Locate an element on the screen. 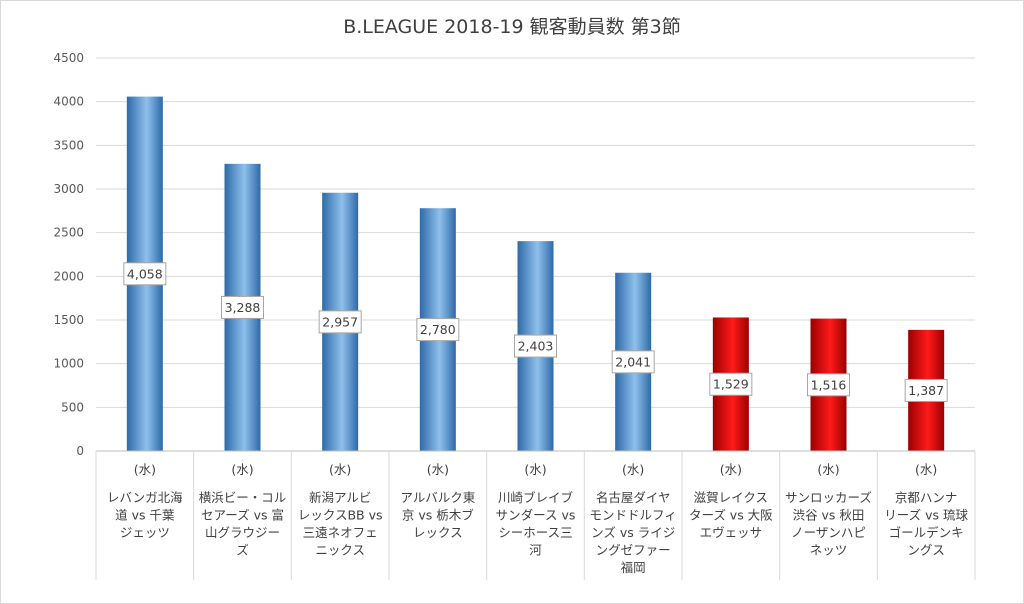  data-label: 1,516 is located at coordinates (829, 384).